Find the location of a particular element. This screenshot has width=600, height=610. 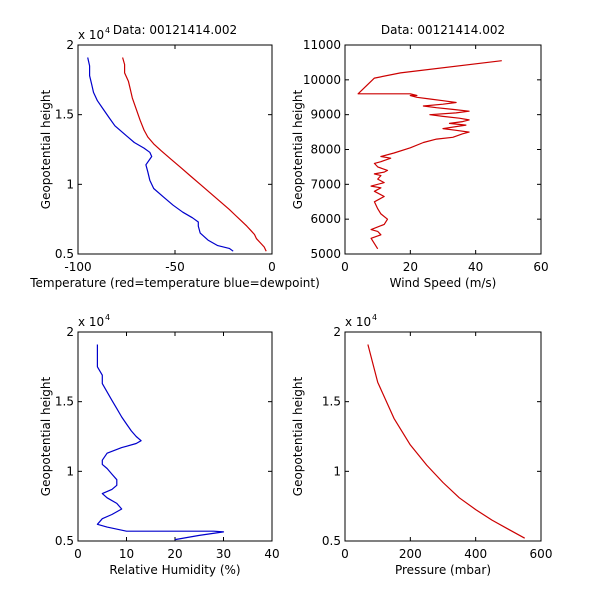

x-tick-label: 600 is located at coordinates (541, 554).